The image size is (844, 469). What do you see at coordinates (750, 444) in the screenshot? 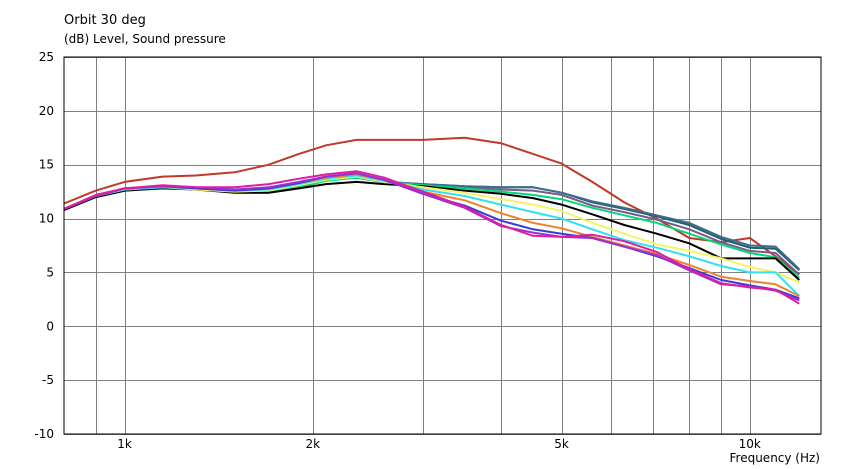
I see `x-tick-label: 10k` at bounding box center [750, 444].